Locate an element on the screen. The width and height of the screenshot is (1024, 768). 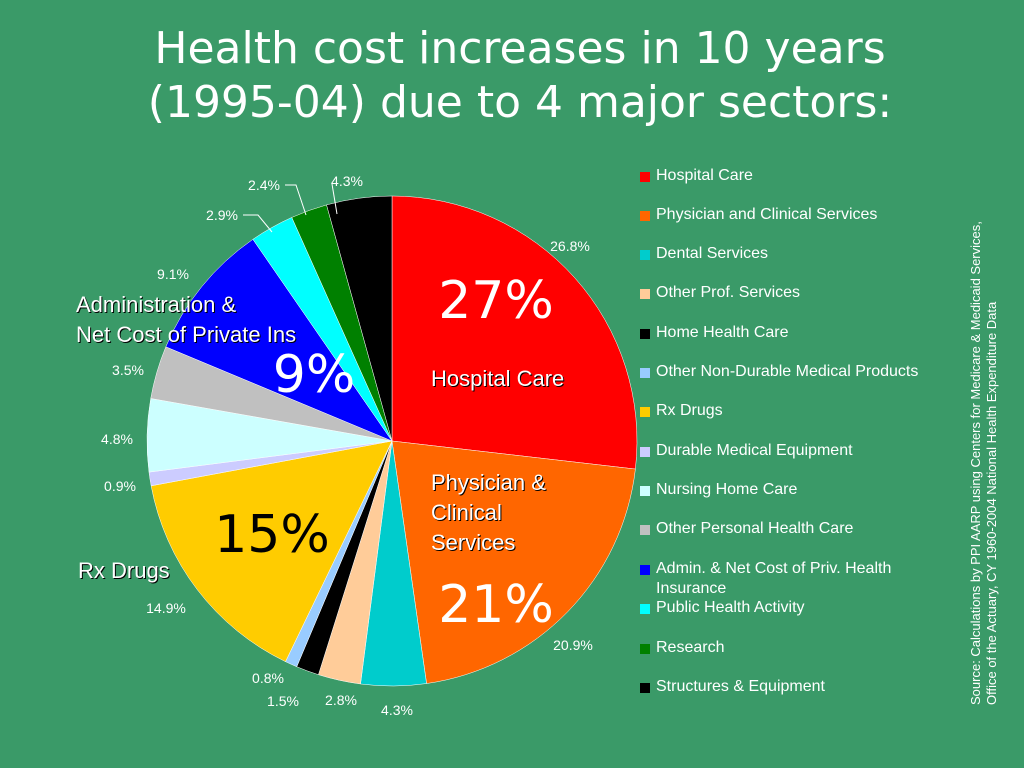
pie-slice-admin-net-cost-of-priv-health-insurance is located at coordinates (279, 340).